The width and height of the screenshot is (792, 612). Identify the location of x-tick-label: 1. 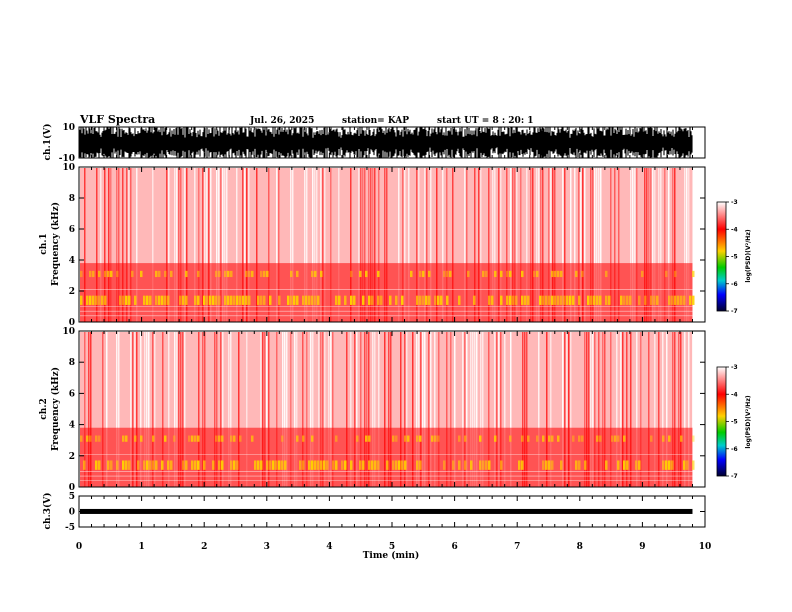
(141, 547).